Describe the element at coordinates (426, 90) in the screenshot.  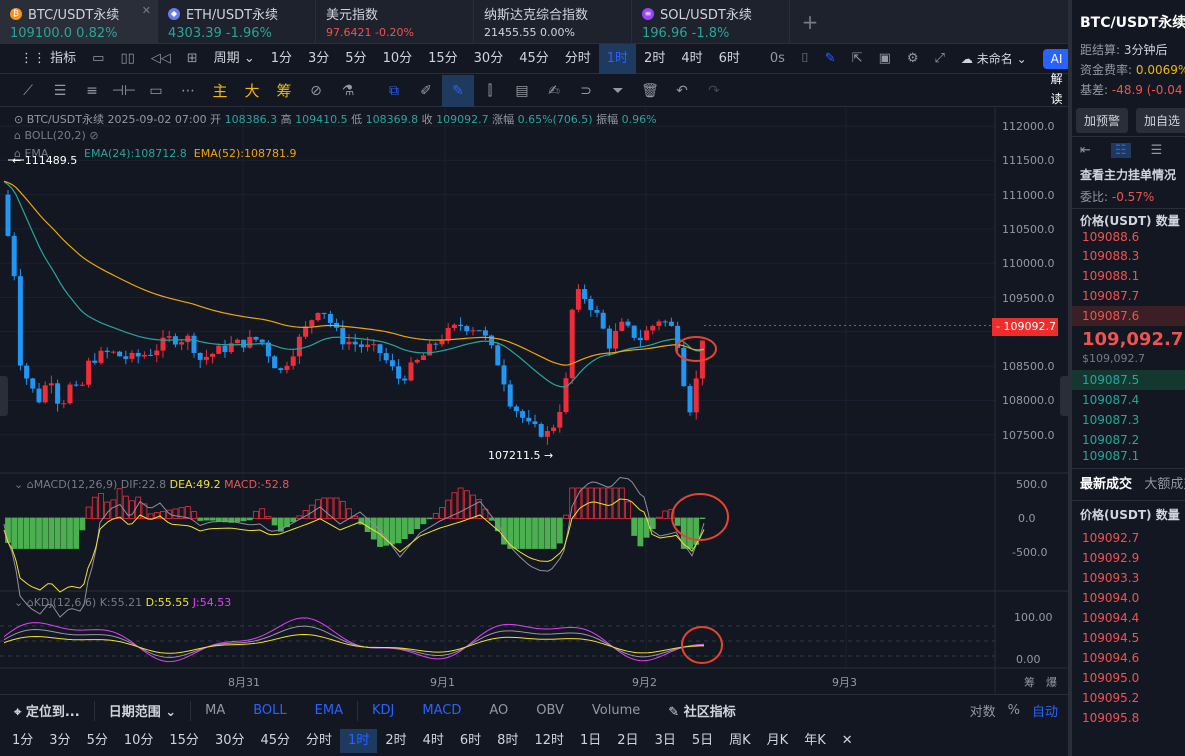
I see `ruler-icon: ✐` at that location.